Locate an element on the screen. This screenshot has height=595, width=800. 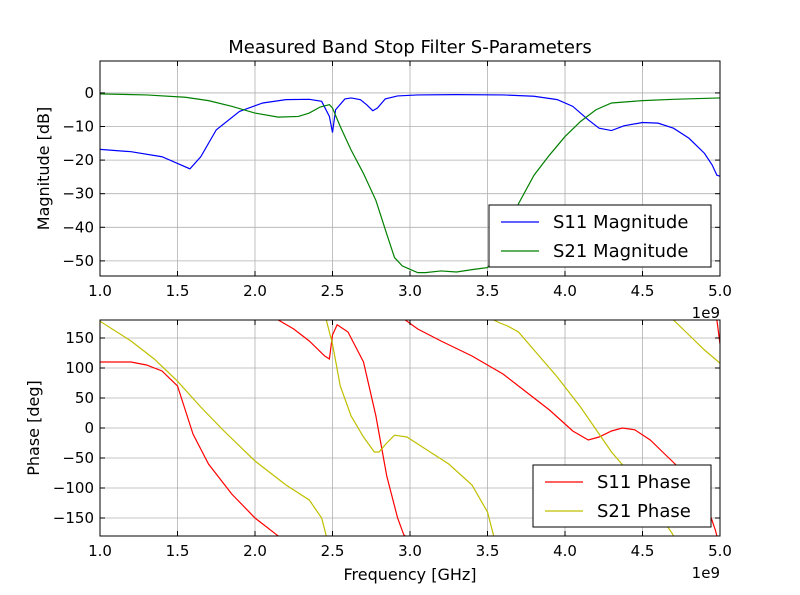
series-line-s11-magnitude is located at coordinates (410, 135).